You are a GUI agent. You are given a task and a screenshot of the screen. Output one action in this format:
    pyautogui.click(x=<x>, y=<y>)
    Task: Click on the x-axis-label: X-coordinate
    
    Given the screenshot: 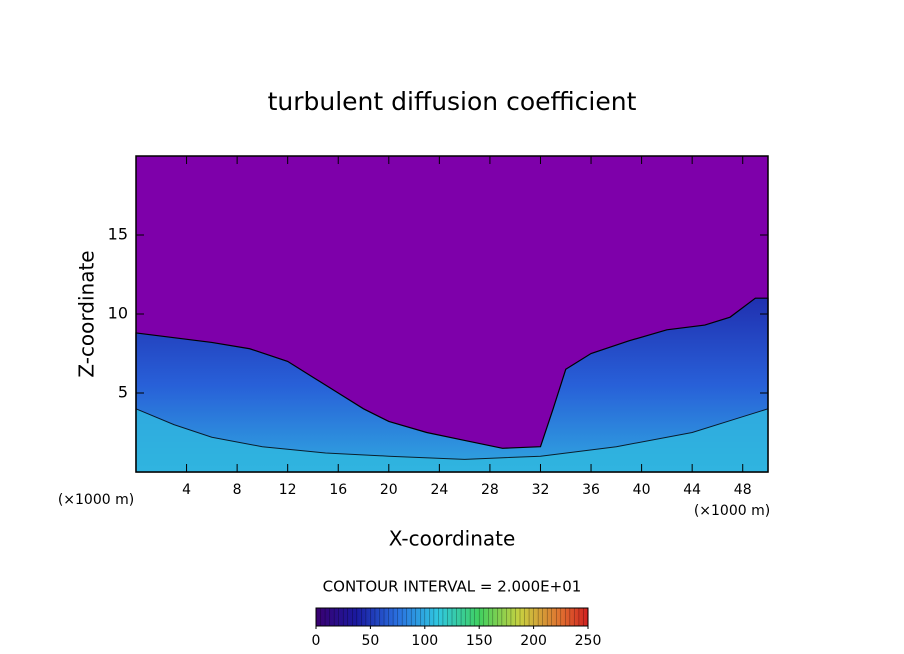 What is the action you would take?
    pyautogui.click(x=452, y=539)
    